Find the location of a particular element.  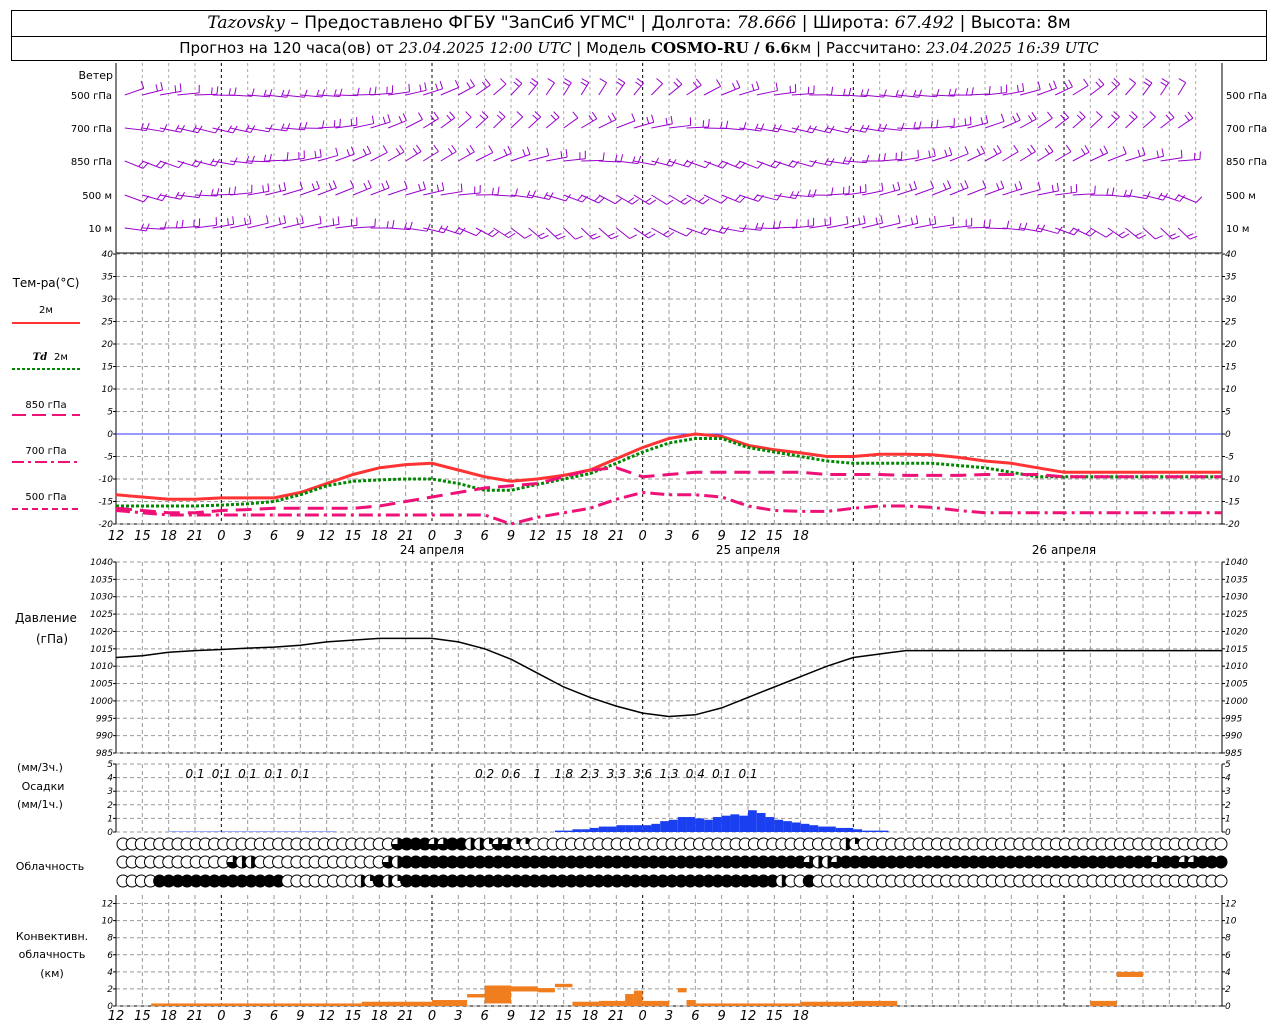

conv-xtick-label: 15 is located at coordinates (142, 1016).